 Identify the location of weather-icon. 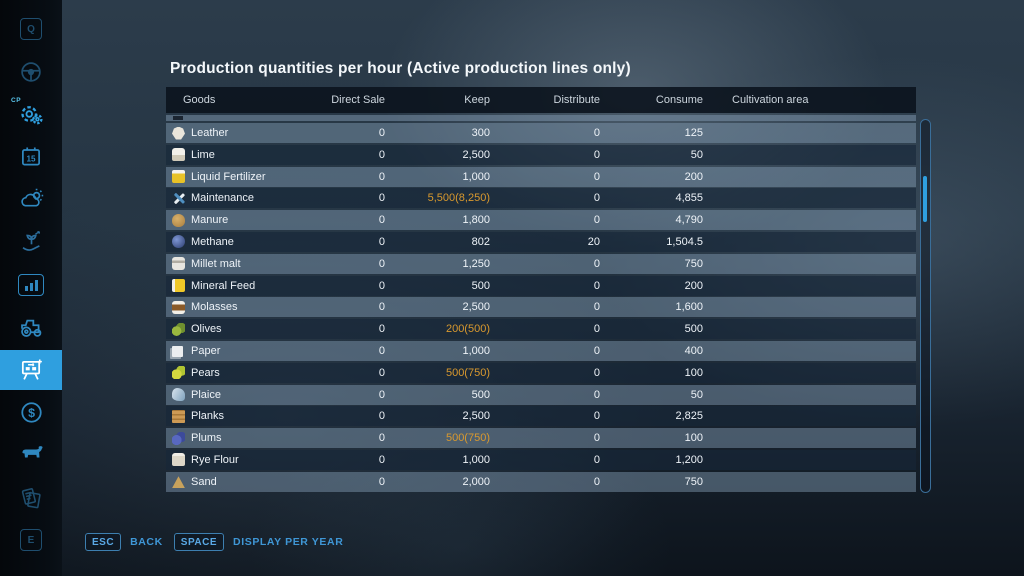
(31, 197).